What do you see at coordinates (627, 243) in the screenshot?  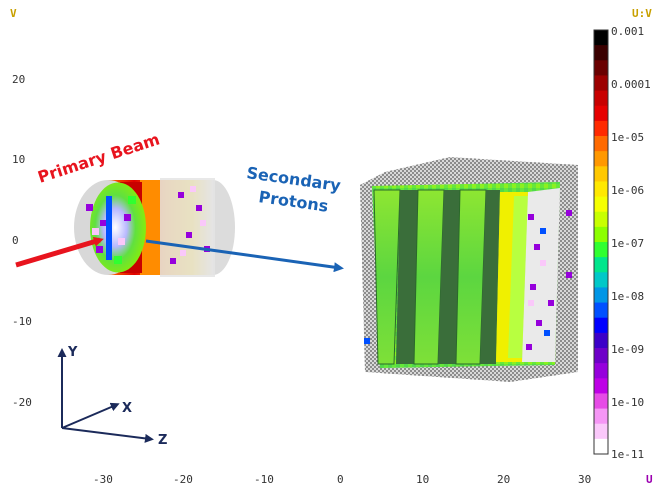 I see `colorbar-label: 1e-07` at bounding box center [627, 243].